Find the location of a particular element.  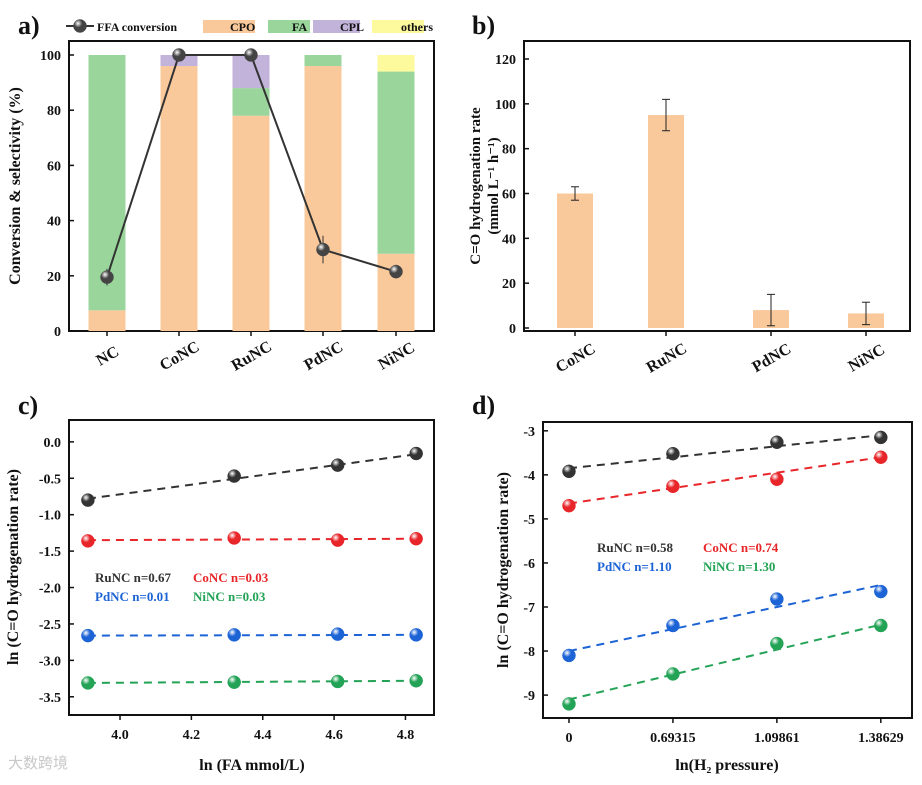

y-tick-label: -3.5 is located at coordinates (50, 698).